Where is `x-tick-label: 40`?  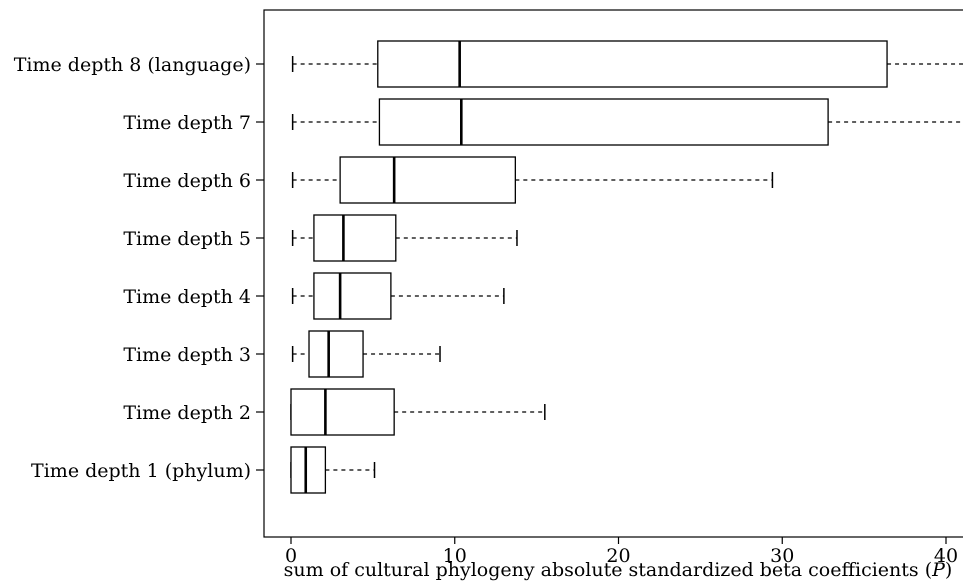
x-tick-label: 40 is located at coordinates (946, 556).